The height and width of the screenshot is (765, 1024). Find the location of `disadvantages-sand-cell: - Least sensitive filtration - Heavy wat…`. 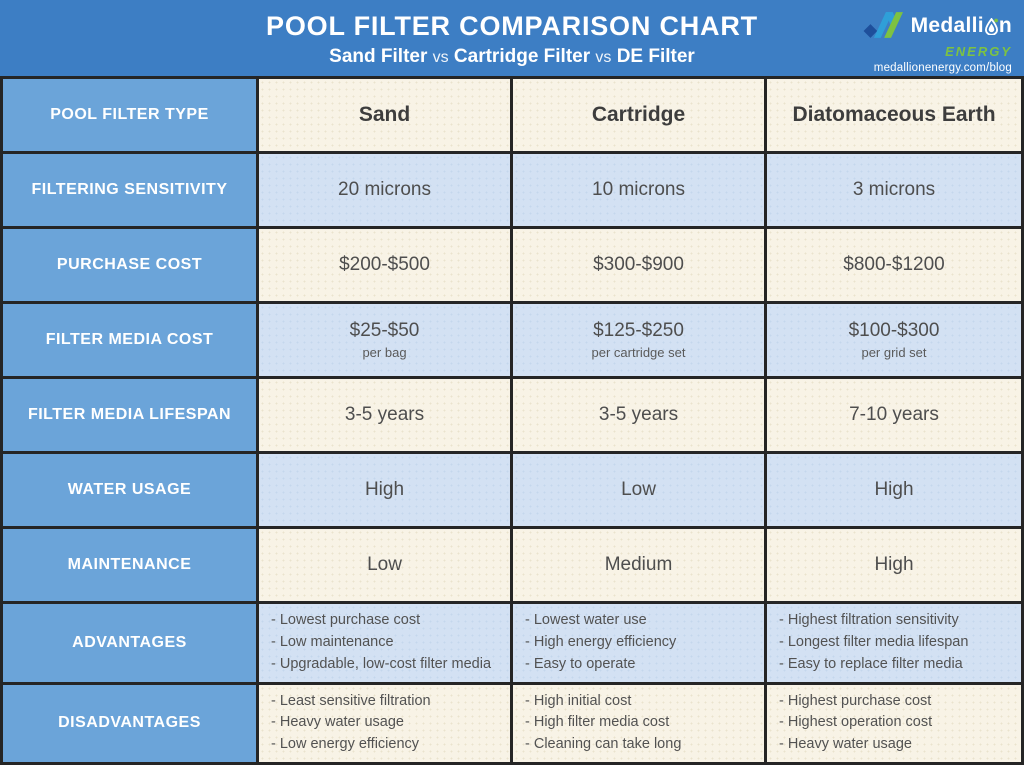

disadvantages-sand-cell: - Least sensitive filtration - Heavy wat… is located at coordinates (386, 723).